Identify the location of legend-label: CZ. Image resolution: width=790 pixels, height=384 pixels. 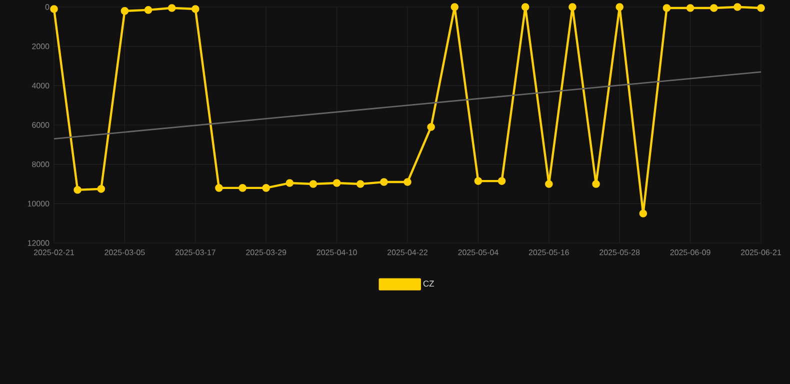
(428, 283).